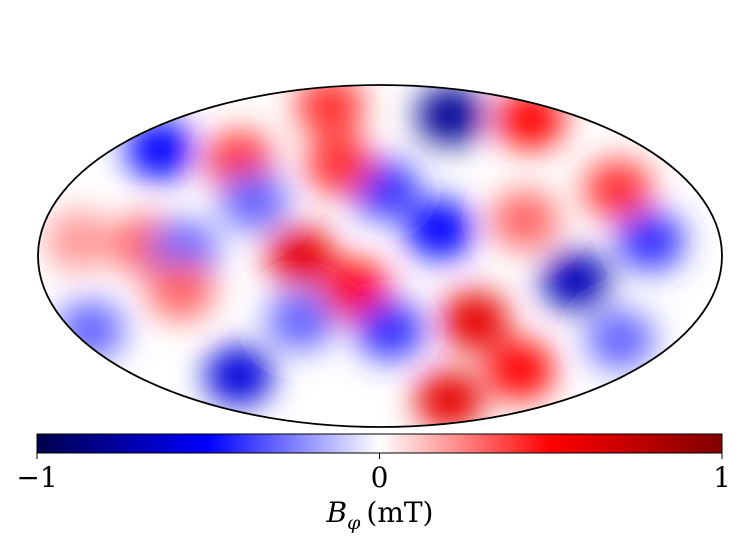  What do you see at coordinates (354, 523) in the screenshot?
I see `label-subscript: φ` at bounding box center [354, 523].